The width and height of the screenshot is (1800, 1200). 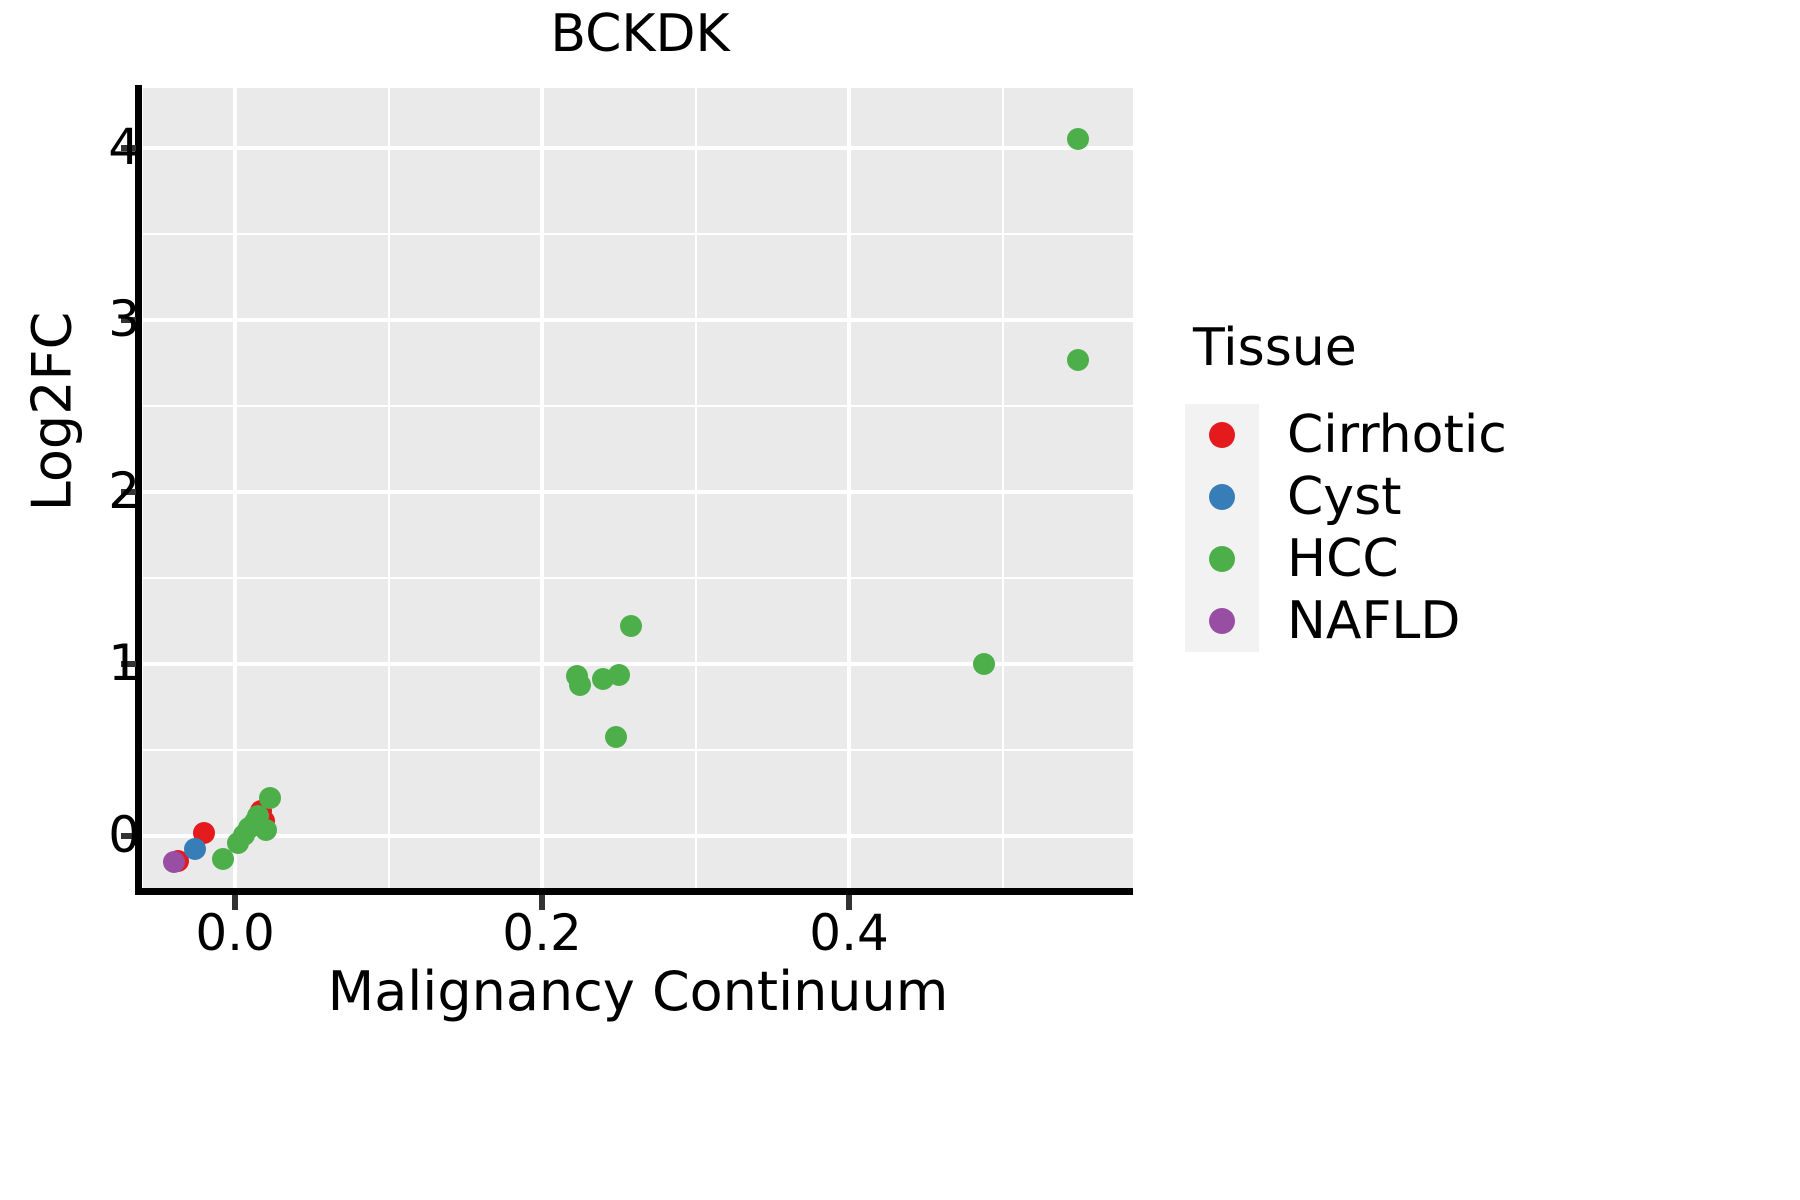 What do you see at coordinates (1465, 621) in the screenshot?
I see `legend-item-nafld: NAFLD` at bounding box center [1465, 621].